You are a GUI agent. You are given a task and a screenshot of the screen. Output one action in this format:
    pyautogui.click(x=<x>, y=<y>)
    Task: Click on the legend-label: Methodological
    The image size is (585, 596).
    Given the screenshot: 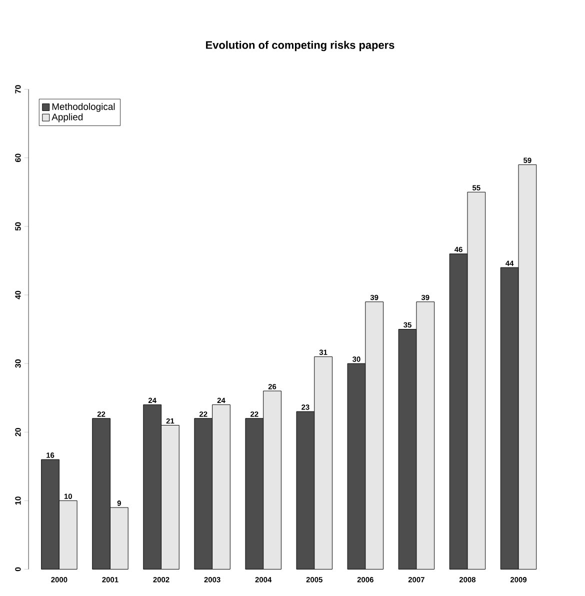 What is the action you would take?
    pyautogui.click(x=83, y=107)
    